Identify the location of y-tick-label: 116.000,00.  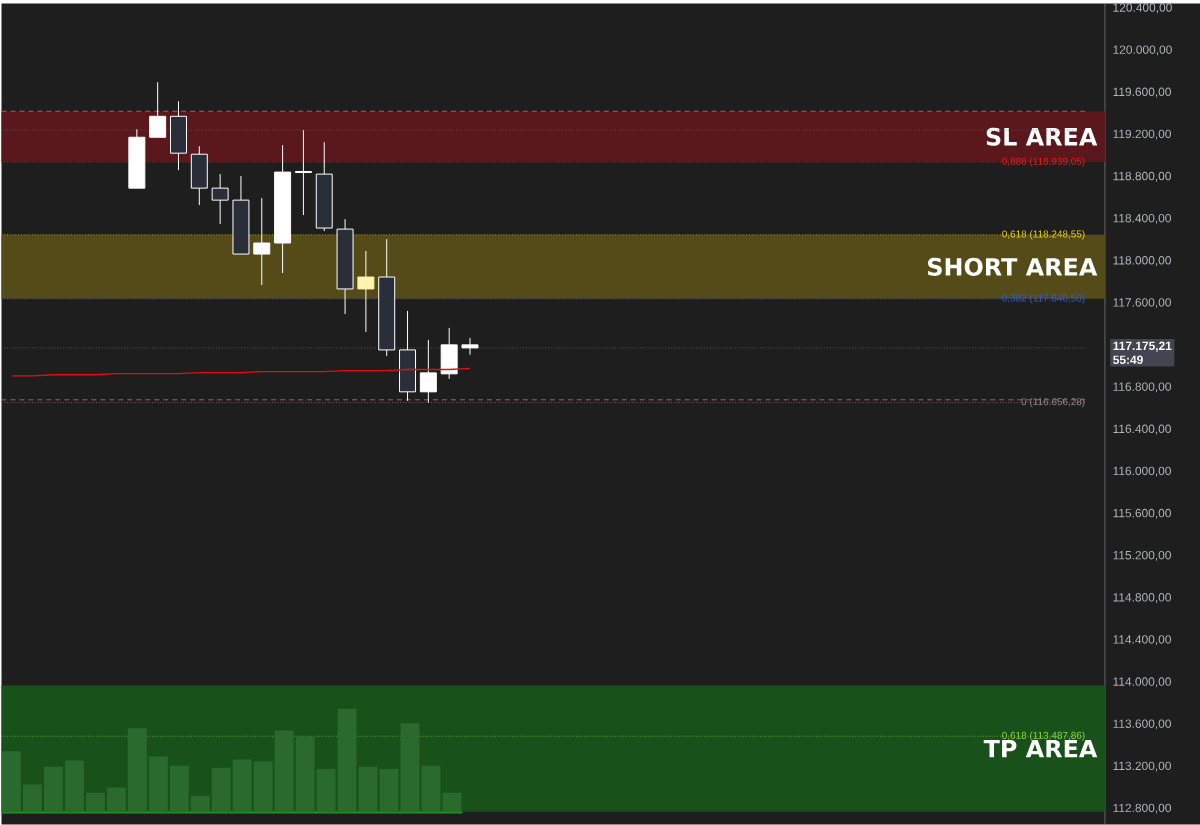
(1142, 471).